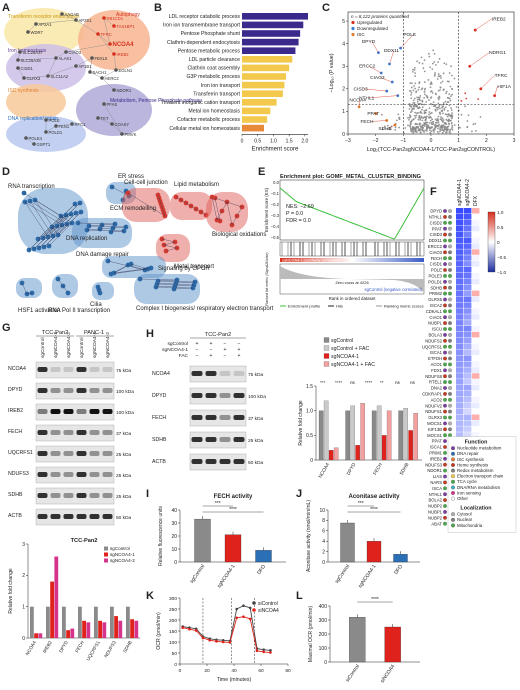 The width and height of the screenshot is (520, 690). I want to click on legend-swatch, so click(106, 548).